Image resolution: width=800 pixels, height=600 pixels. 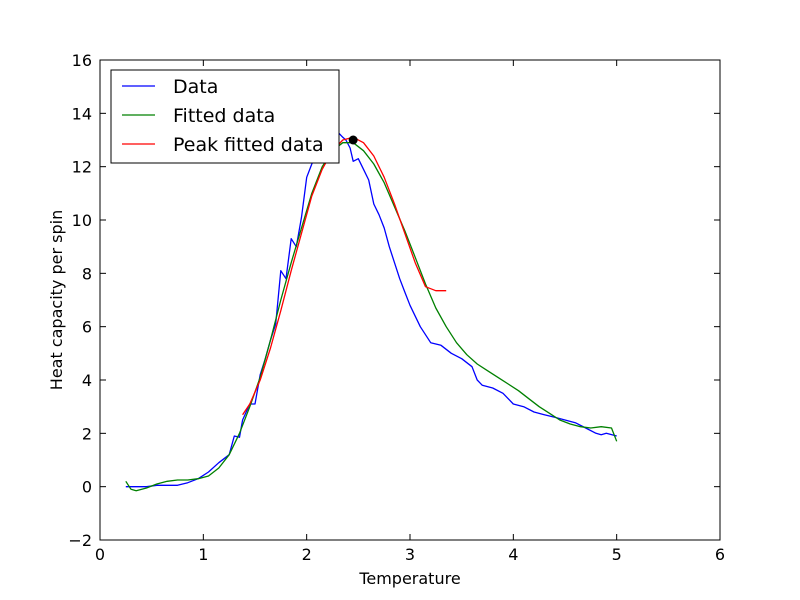 I want to click on y-tick-label: 2, so click(x=87, y=433).